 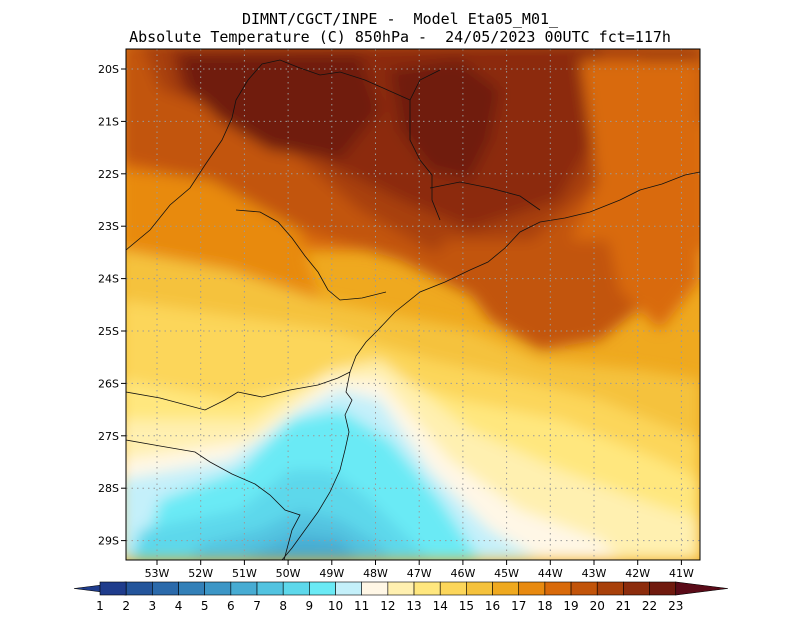 I want to click on colorbar-label: 18, so click(x=544, y=606).